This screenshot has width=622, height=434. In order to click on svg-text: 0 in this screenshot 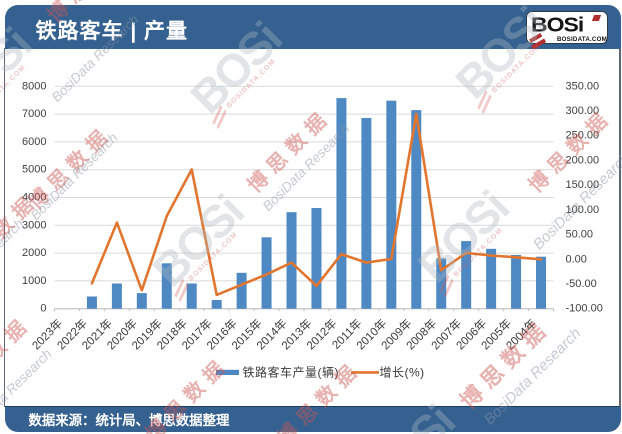, I will do `click(43, 309)`.